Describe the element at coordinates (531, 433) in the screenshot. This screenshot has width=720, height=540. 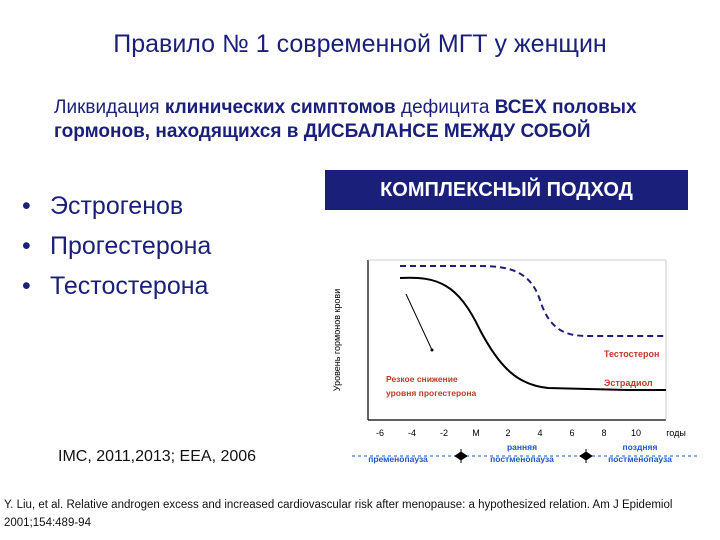
I see `x-tick-labels: -6 -4 -2 М 2 4 6 8 10 годы` at that location.